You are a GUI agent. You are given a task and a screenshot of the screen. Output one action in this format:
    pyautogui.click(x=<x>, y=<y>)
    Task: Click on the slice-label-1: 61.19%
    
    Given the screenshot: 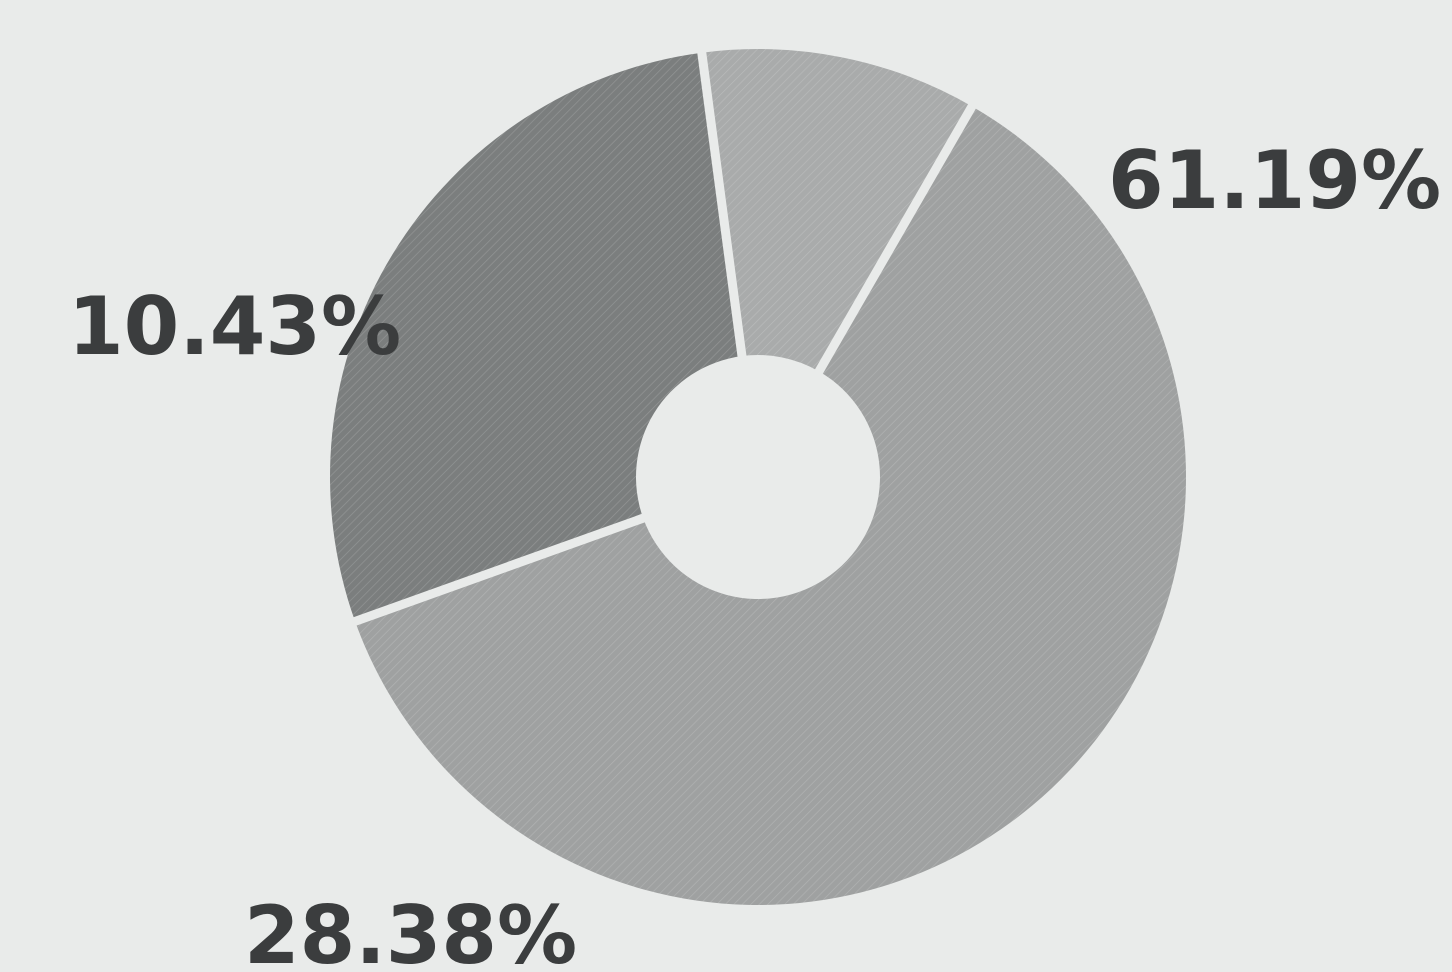 What is the action you would take?
    pyautogui.click(x=1274, y=180)
    